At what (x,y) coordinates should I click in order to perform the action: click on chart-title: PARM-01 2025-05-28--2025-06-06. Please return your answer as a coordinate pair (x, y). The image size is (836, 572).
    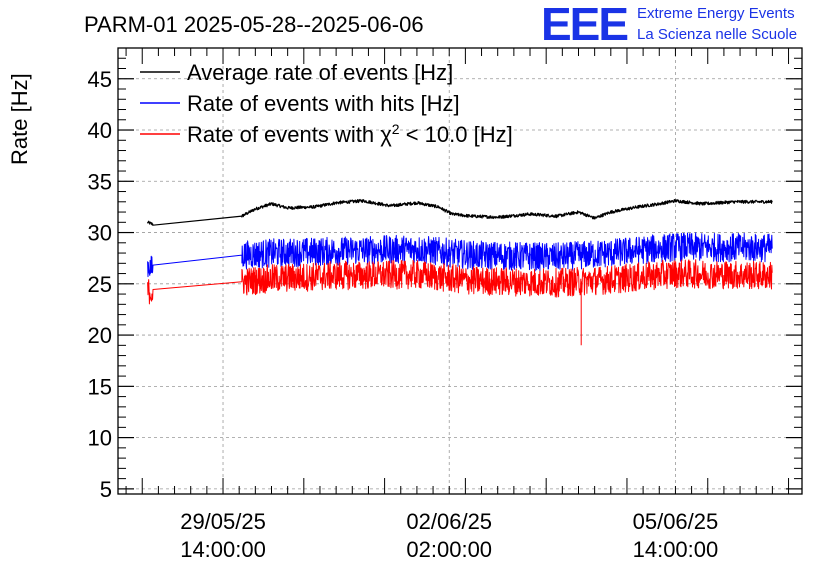
    Looking at the image, I should click on (254, 24).